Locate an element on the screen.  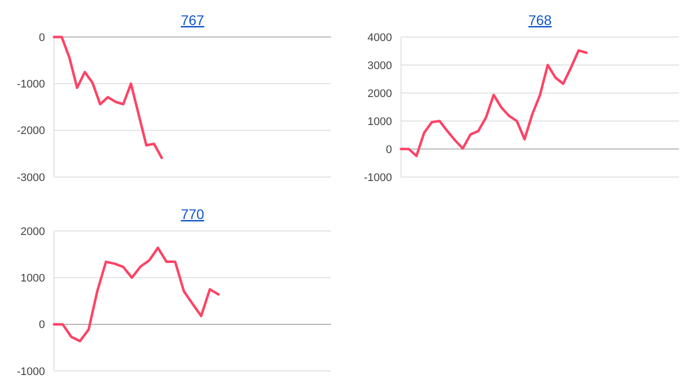
y-tick-label: 3000 is located at coordinates (380, 66).